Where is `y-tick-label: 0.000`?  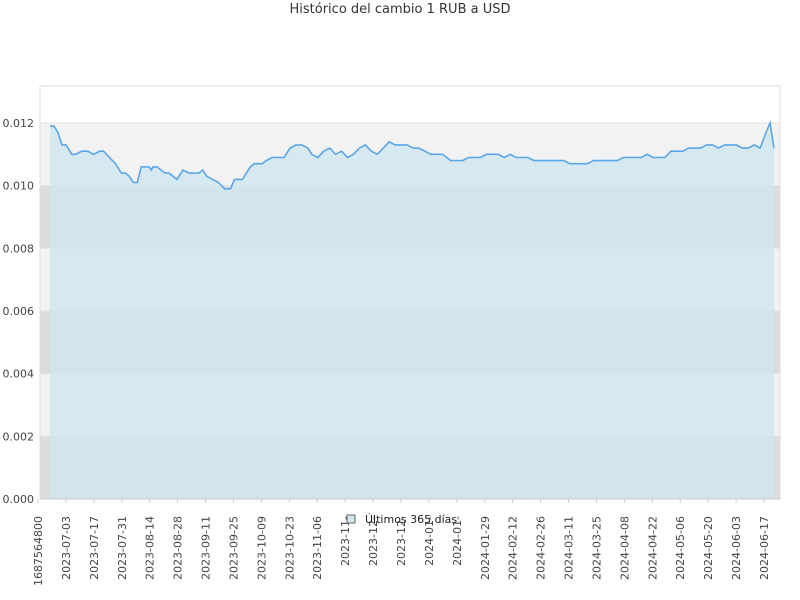 y-tick-label: 0.000 is located at coordinates (19, 499).